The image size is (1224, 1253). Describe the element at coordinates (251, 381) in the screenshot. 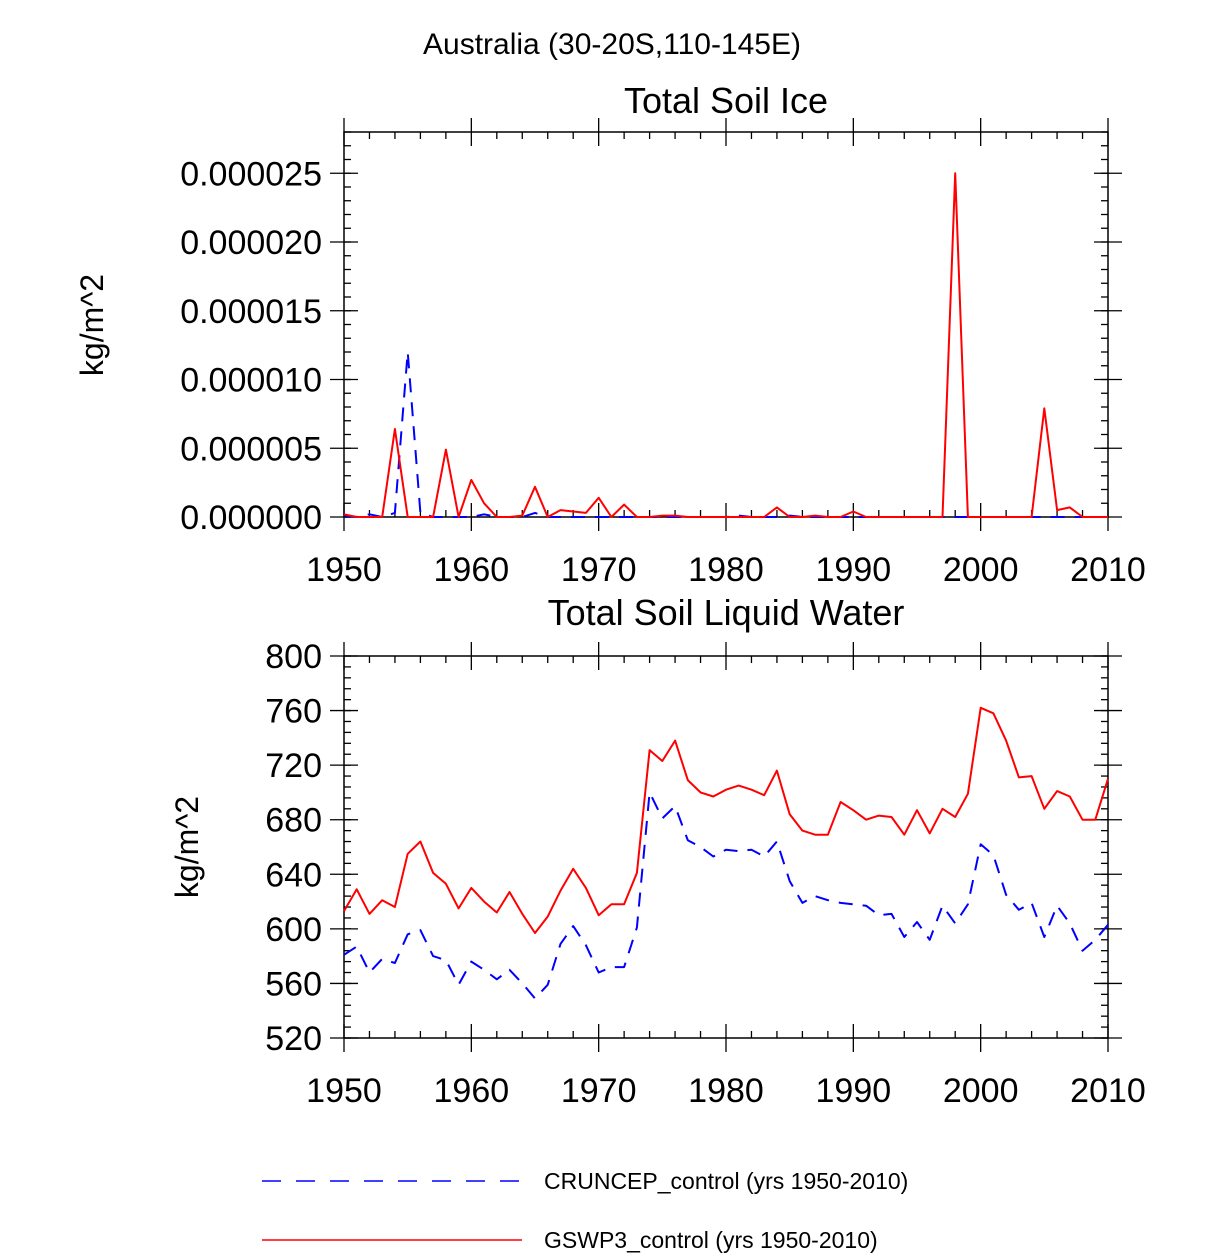

I see `y-tick-label-soil-ice: 0.000010` at that location.